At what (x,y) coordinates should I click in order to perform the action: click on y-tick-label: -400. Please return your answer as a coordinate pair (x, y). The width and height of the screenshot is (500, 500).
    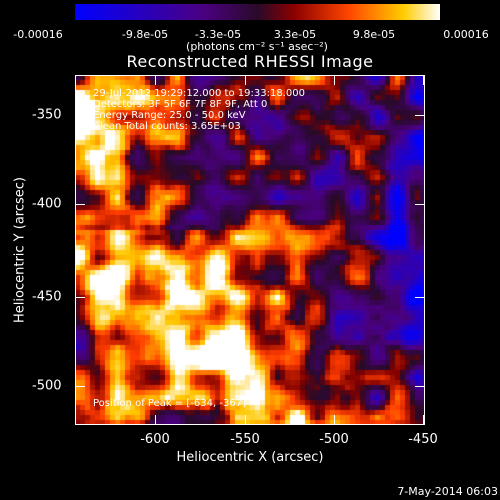
    Looking at the image, I should click on (47, 204).